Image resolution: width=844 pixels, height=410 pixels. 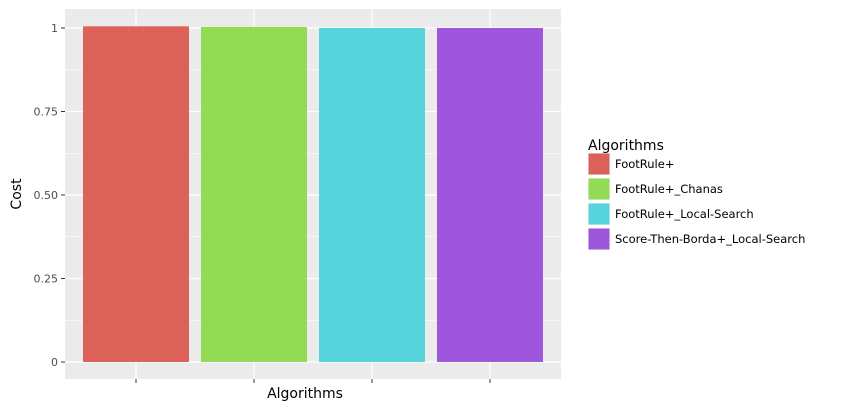 What do you see at coordinates (17, 194) in the screenshot?
I see `y-axis-title: Cost` at bounding box center [17, 194].